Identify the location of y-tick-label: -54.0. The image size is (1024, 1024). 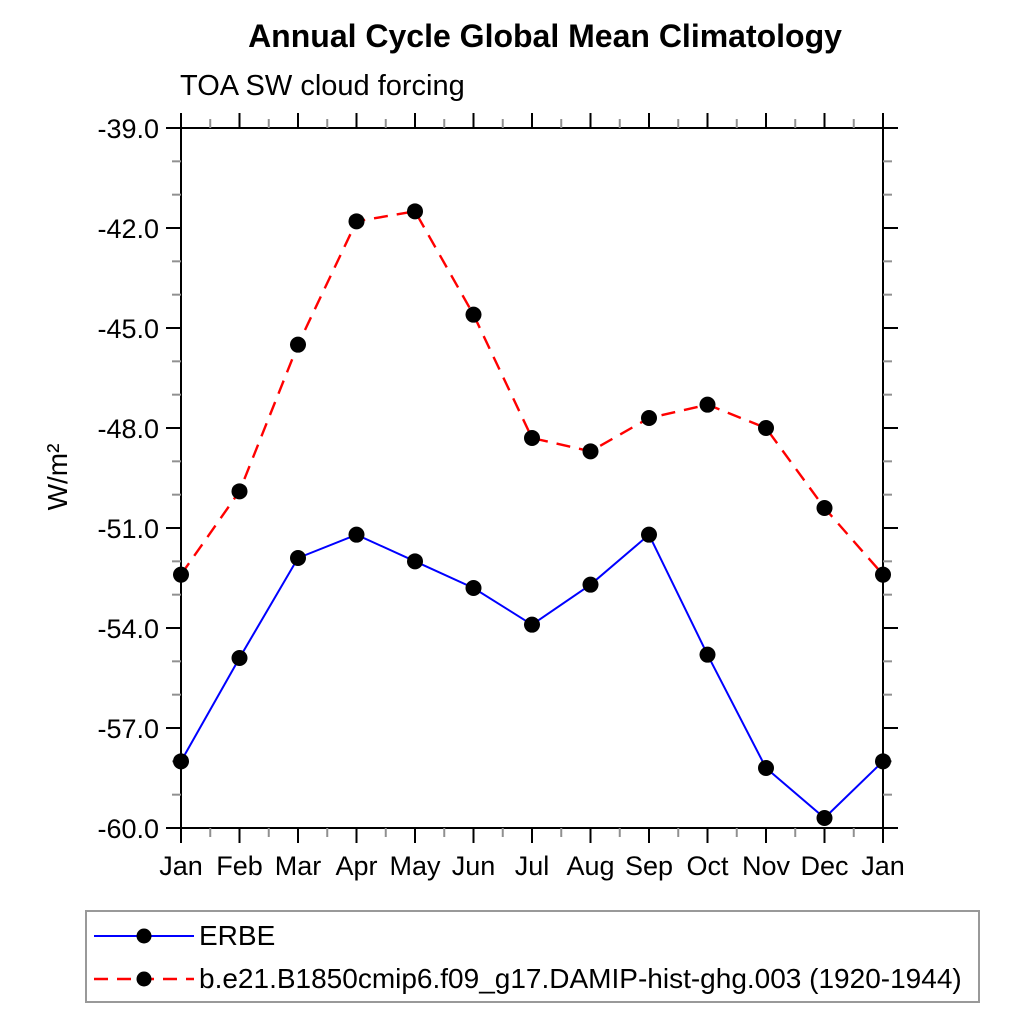
(128, 629).